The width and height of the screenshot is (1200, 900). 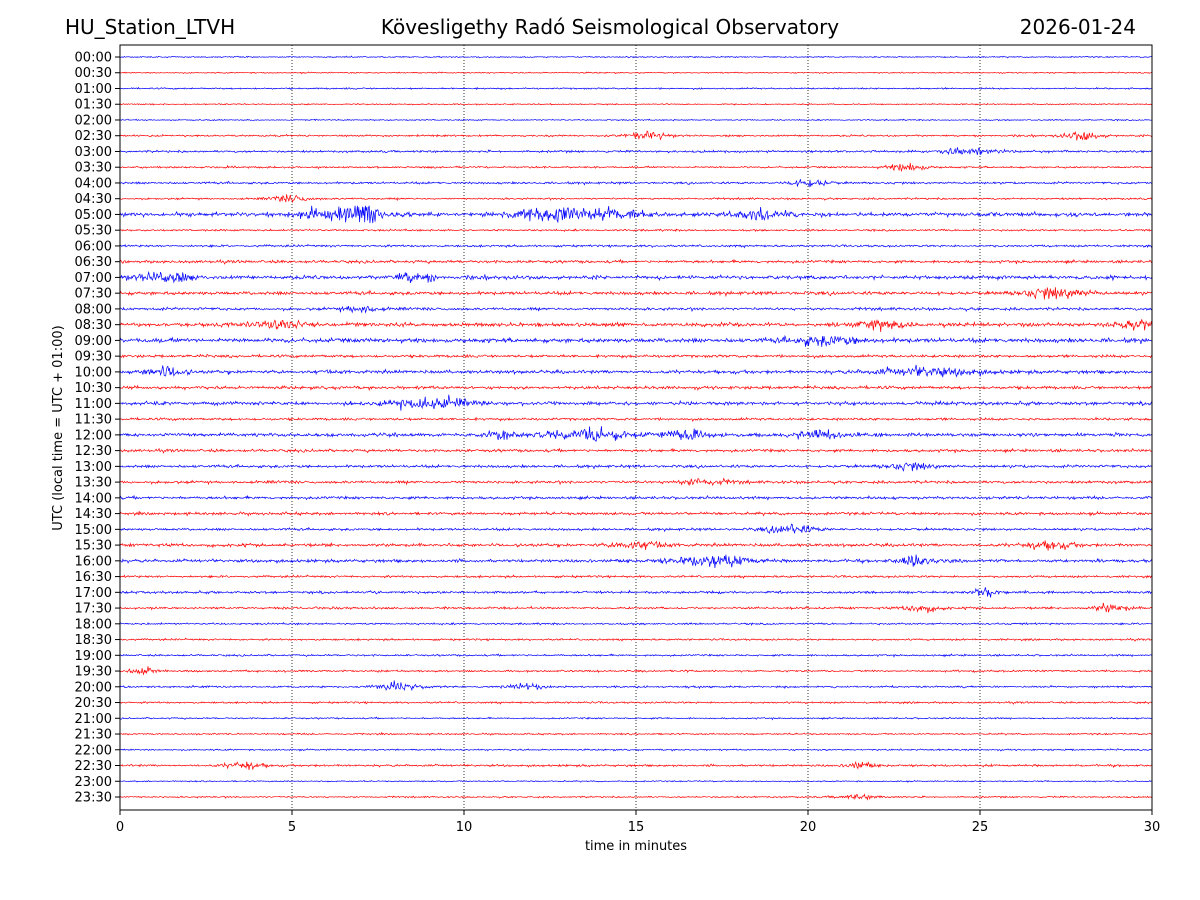 What do you see at coordinates (93, 735) in the screenshot?
I see `y-tick-label: 21:30` at bounding box center [93, 735].